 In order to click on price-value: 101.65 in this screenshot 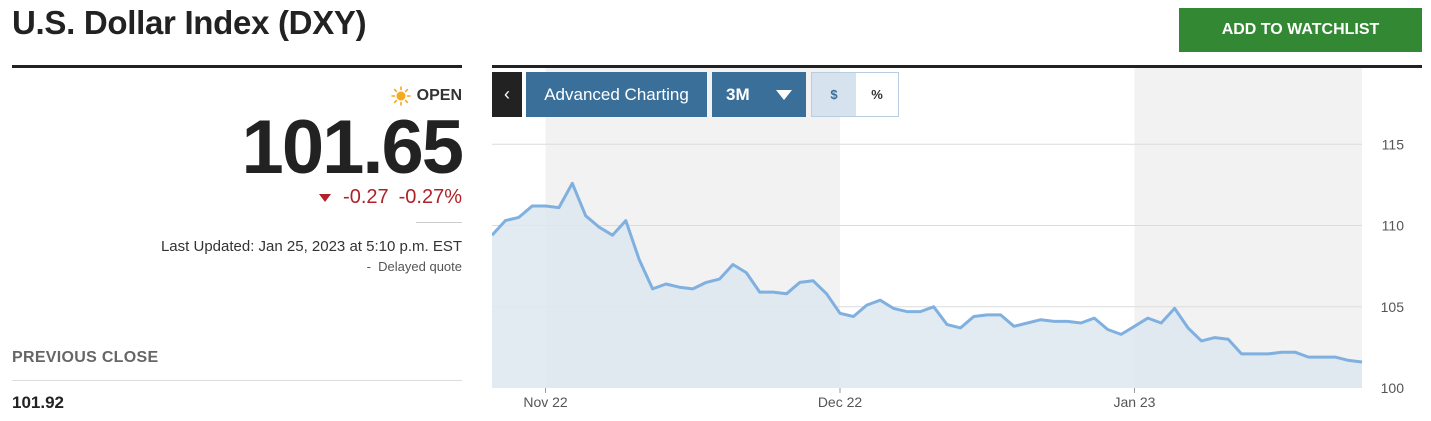, I will do `click(352, 147)`.